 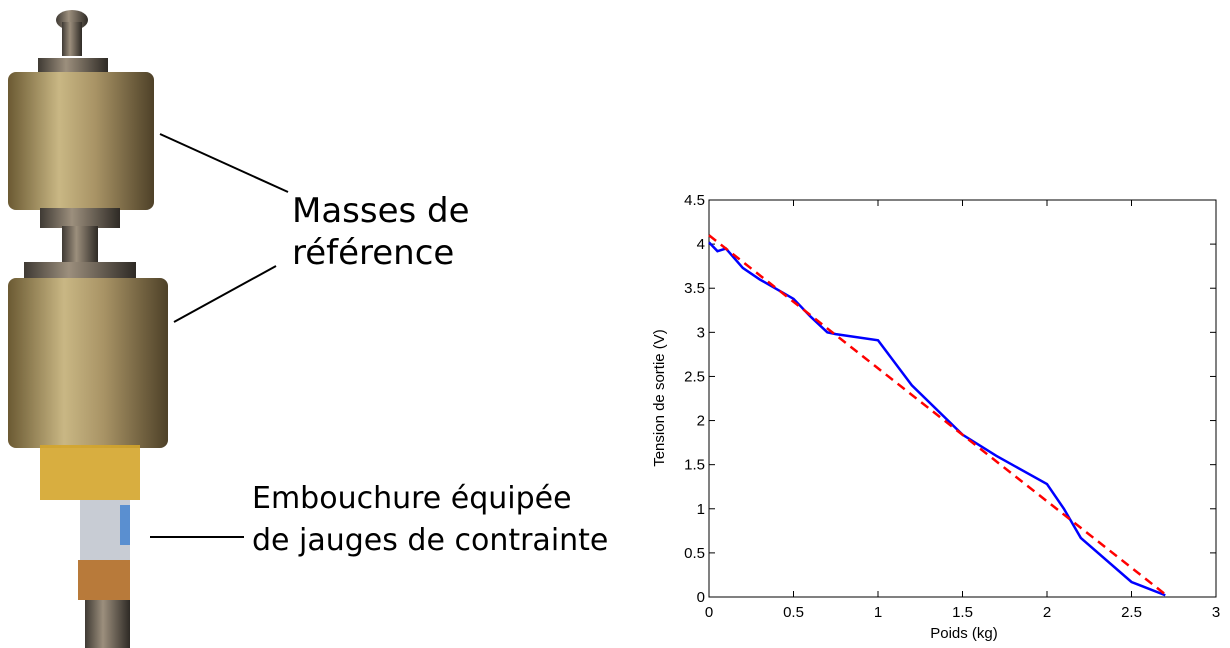 What do you see at coordinates (88, 329) in the screenshot?
I see `photo` at bounding box center [88, 329].